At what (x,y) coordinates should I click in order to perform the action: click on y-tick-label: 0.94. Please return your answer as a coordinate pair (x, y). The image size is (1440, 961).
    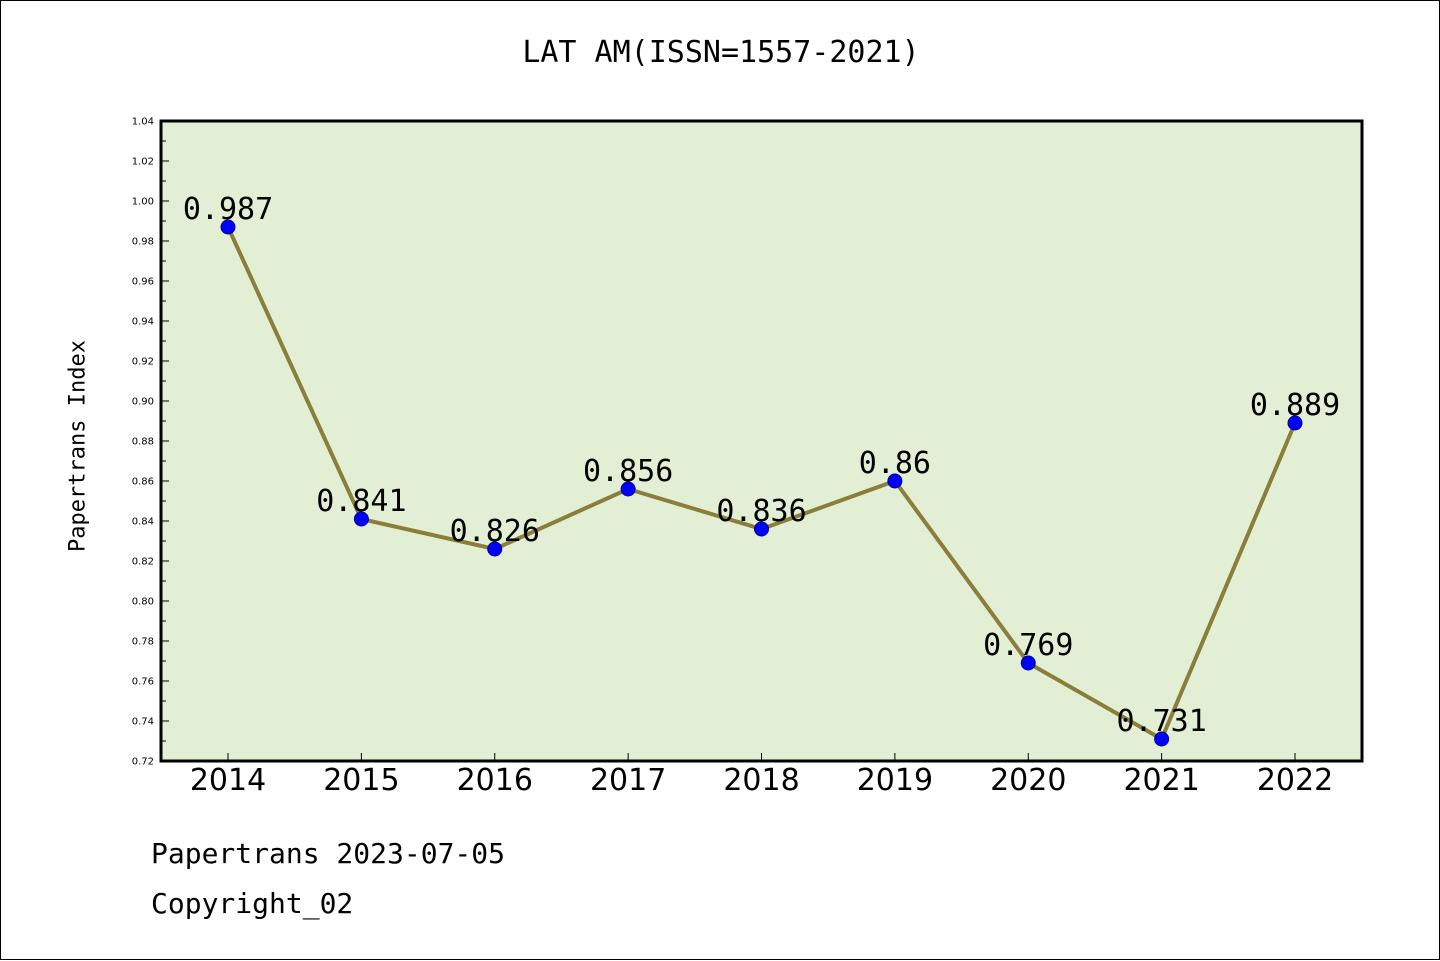
    Looking at the image, I should click on (143, 322).